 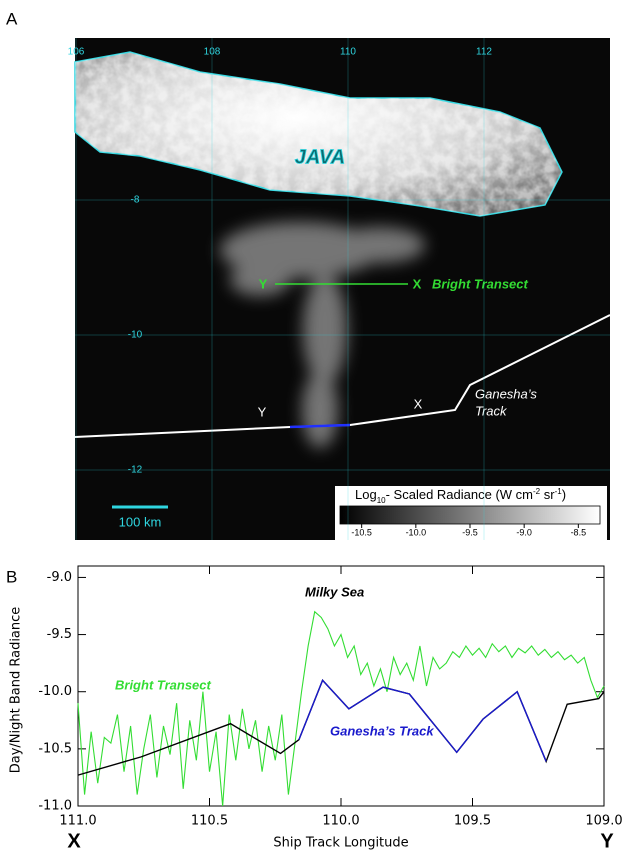 What do you see at coordinates (140, 521) in the screenshot?
I see `scale-label: 100 km` at bounding box center [140, 521].